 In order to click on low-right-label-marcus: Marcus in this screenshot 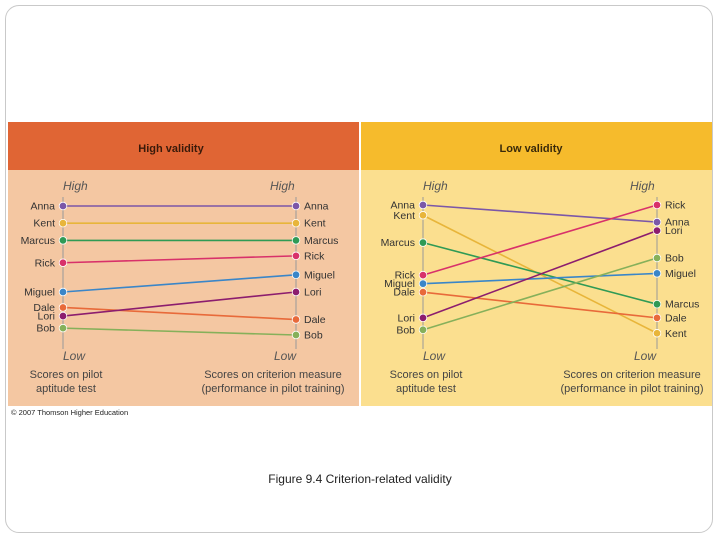, I will do `click(682, 305)`.